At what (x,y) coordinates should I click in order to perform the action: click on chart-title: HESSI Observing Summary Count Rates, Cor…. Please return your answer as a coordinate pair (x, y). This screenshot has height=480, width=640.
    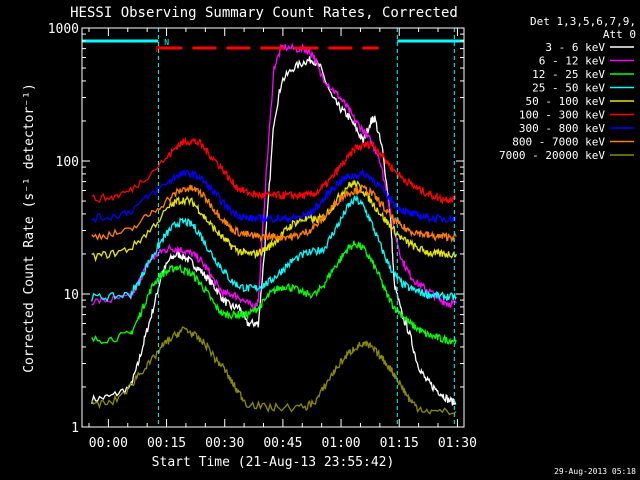
    Looking at the image, I should click on (264, 13).